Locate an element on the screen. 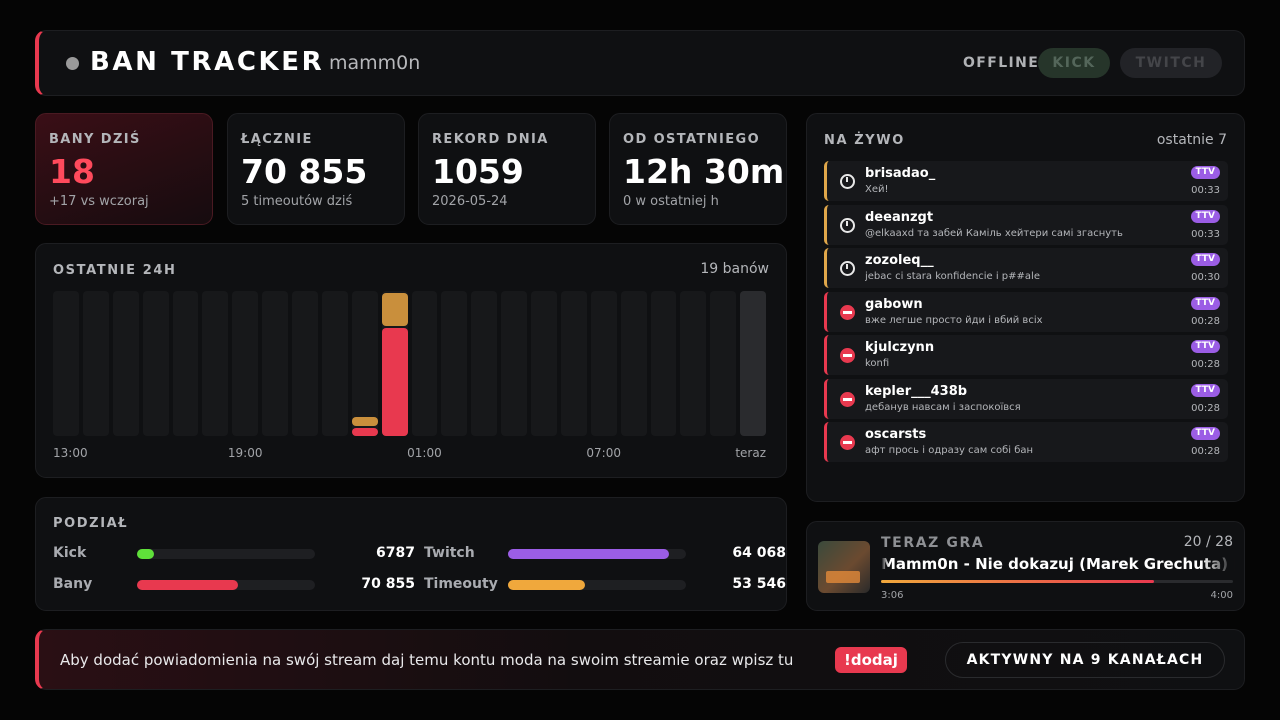 Image resolution: width=1280 pixels, height=720 pixels. stat-value: 70 855 is located at coordinates (304, 171).